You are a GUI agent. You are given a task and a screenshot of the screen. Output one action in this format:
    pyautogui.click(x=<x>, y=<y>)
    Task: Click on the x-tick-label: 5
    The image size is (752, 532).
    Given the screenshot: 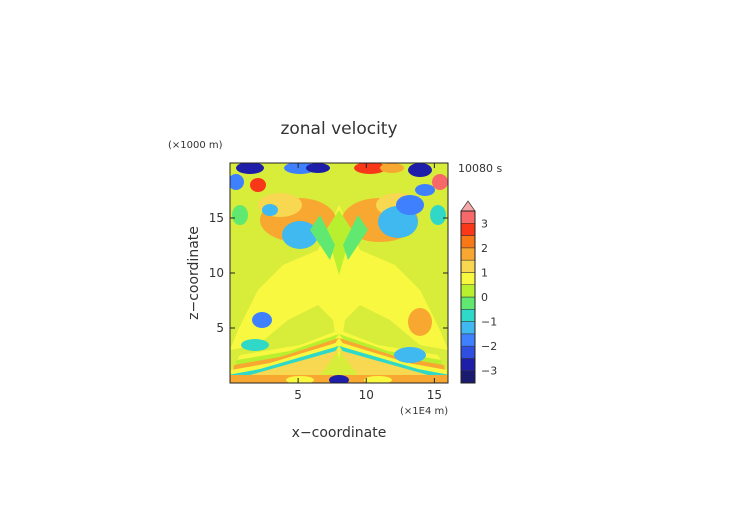 What is the action you would take?
    pyautogui.click(x=298, y=395)
    